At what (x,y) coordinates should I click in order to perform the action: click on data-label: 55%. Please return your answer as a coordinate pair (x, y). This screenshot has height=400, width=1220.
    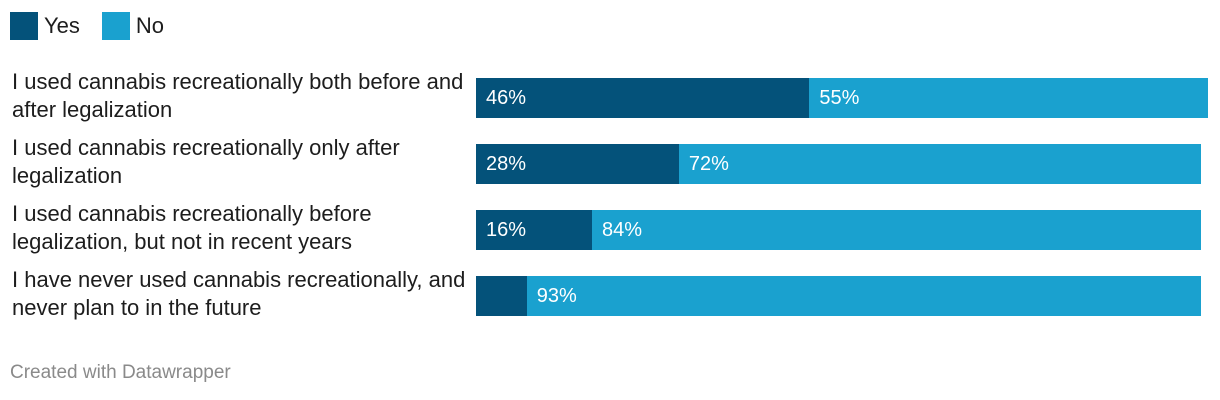
    Looking at the image, I should click on (839, 98).